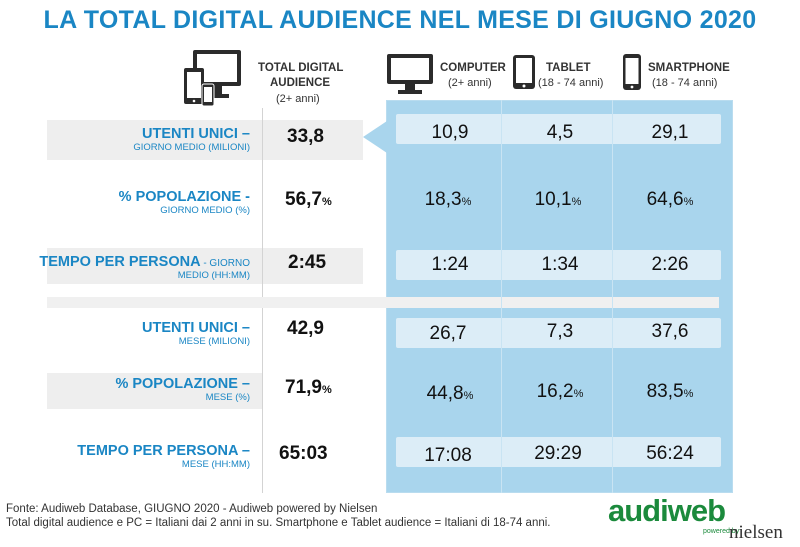 The height and width of the screenshot is (547, 800). What do you see at coordinates (470, 83) in the screenshot?
I see `header-computer-sub: (2+ anni)` at bounding box center [470, 83].